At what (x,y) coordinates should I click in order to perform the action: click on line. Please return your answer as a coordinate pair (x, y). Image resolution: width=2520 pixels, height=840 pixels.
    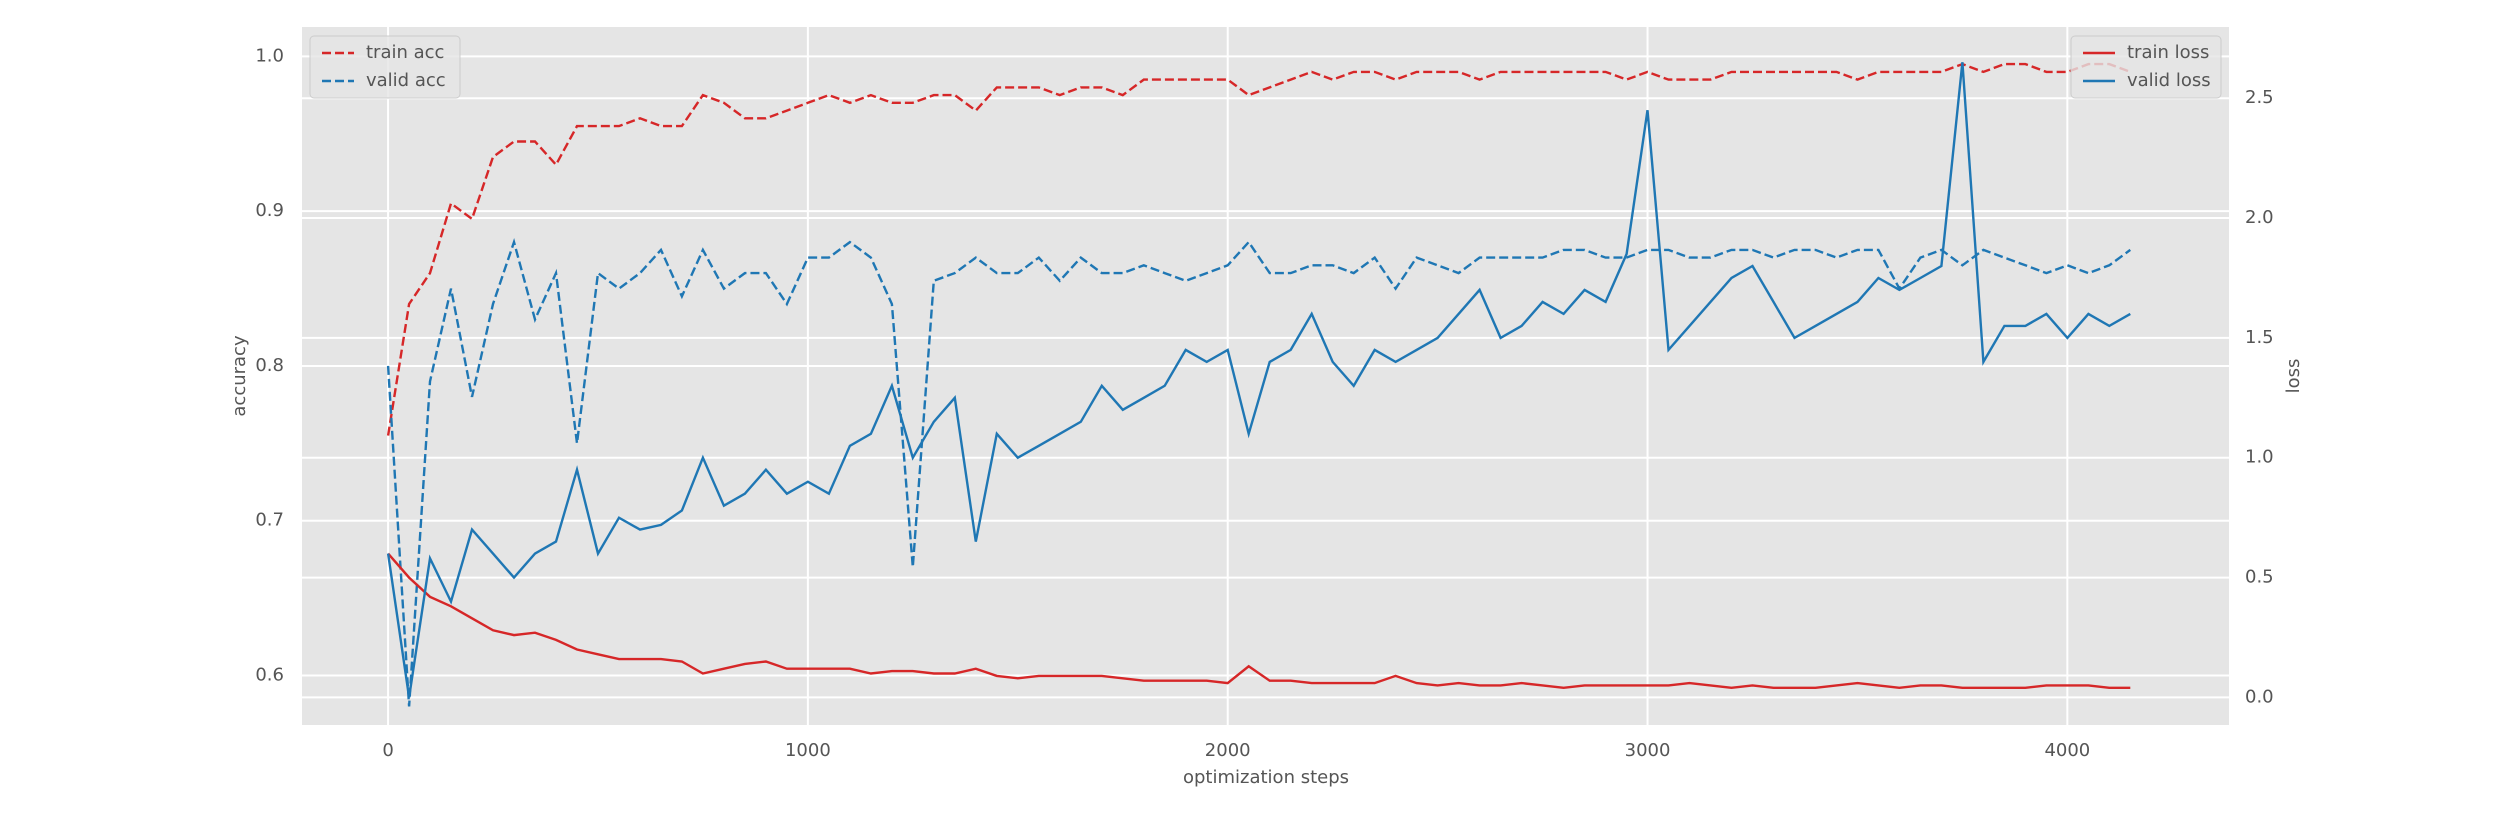
    Looking at the image, I should click on (1259, 621).